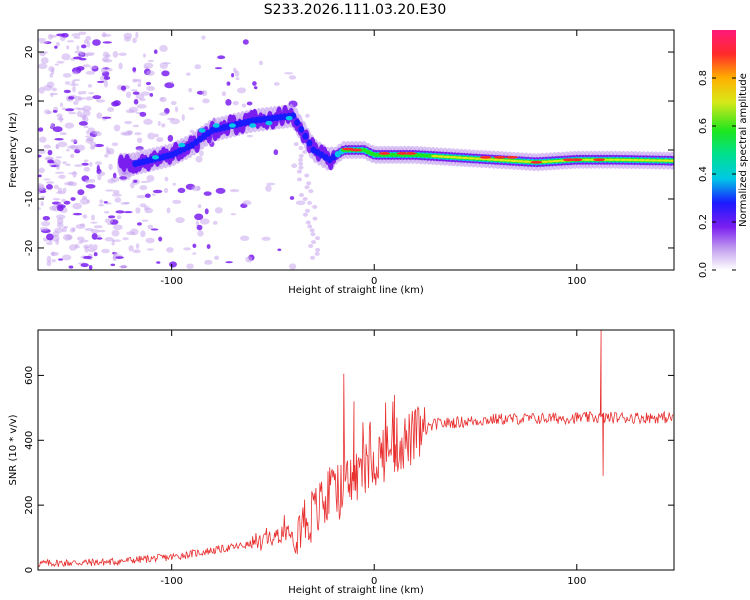  What do you see at coordinates (29, 150) in the screenshot?
I see `spectrogram-y-tick-label: 0` at bounding box center [29, 150].